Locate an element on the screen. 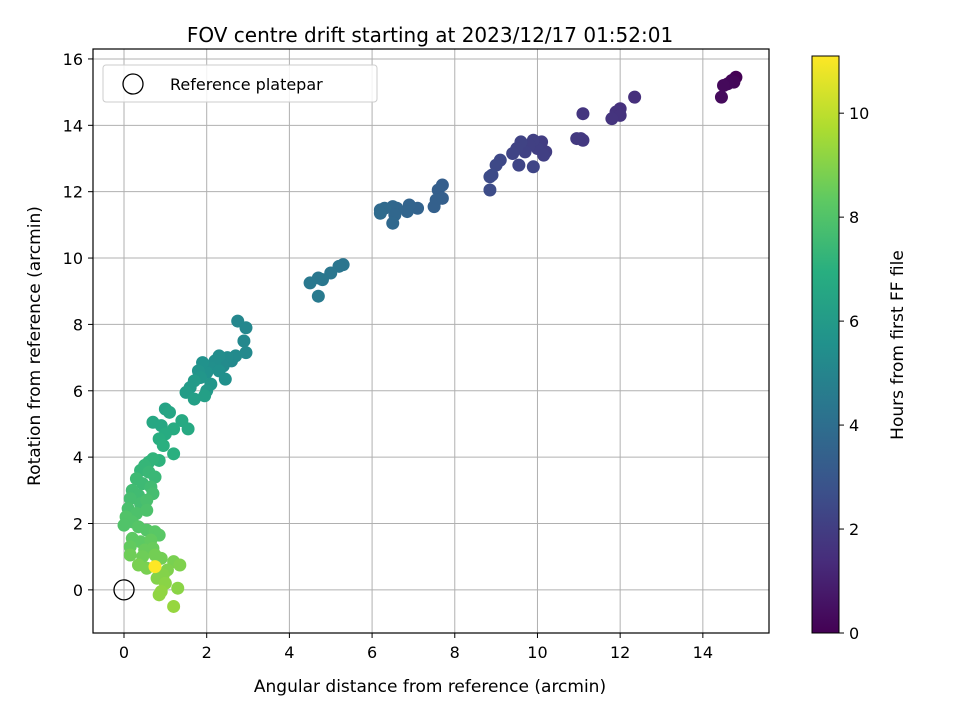 This screenshot has height=720, width=960. legend-marker-reference is located at coordinates (133, 84).